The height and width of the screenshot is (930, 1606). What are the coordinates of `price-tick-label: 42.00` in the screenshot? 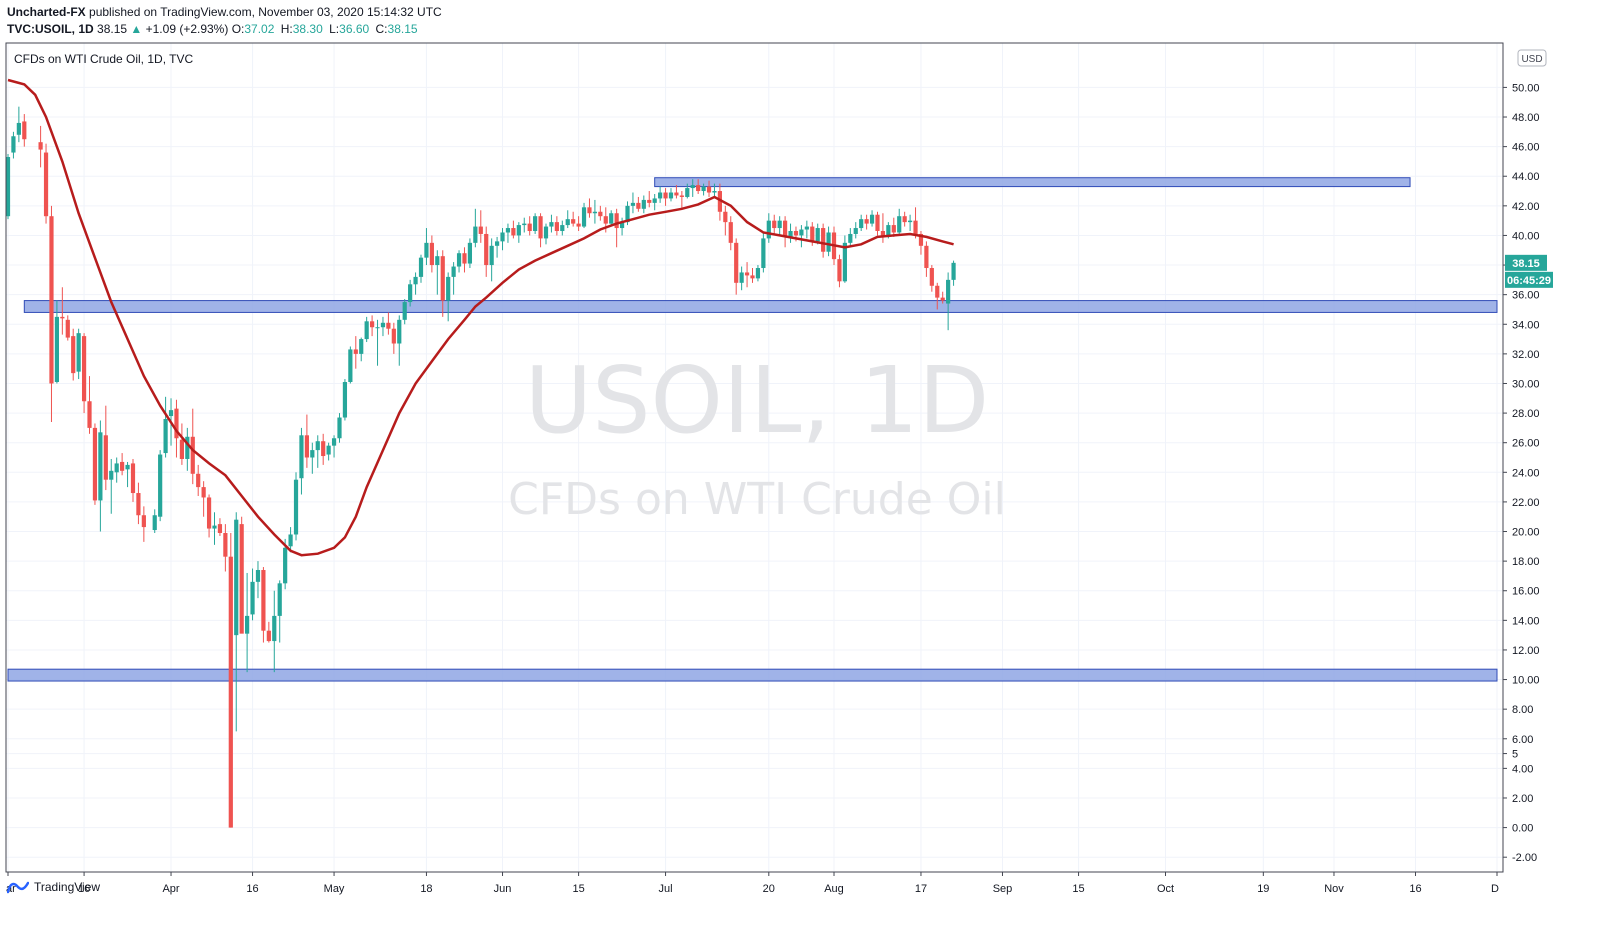 It's located at (1526, 207).